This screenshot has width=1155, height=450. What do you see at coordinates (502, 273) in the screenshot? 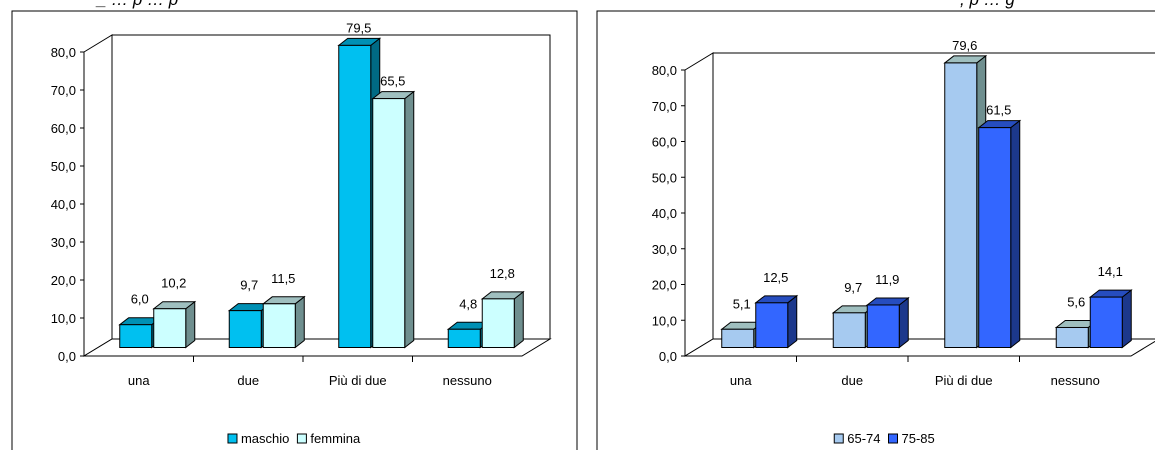
I see `data-label: 12,8` at bounding box center [502, 273].